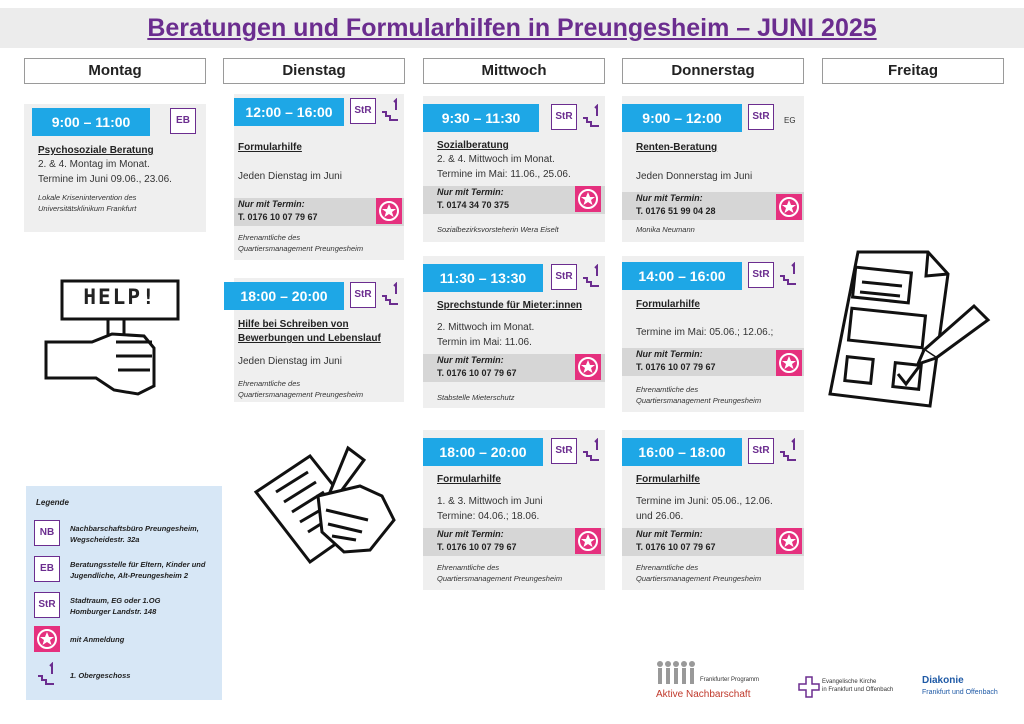  I want to click on card-text: 2. & 4. Montag im Monat., so click(94, 164).